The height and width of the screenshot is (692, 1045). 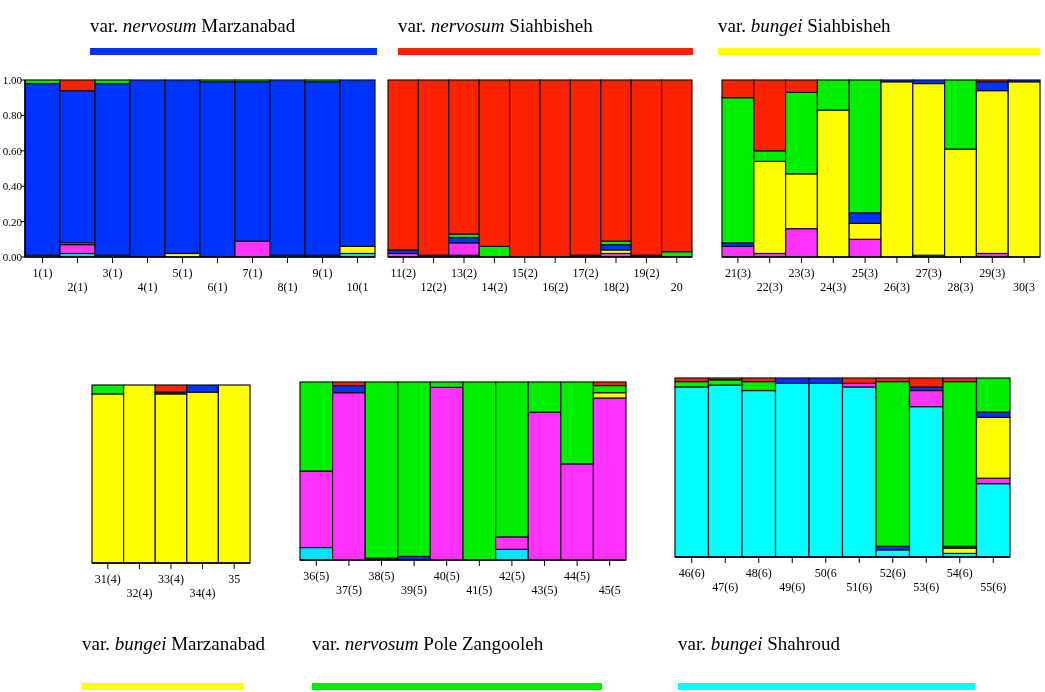 I want to click on x-tick-label: 4(1), so click(x=147, y=287).